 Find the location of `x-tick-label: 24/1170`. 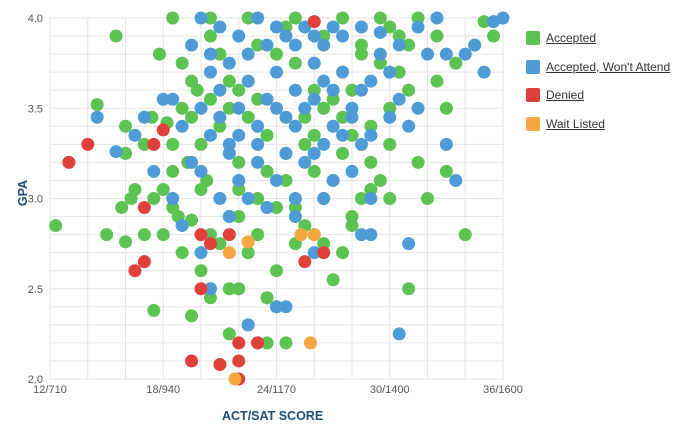

x-tick-label: 24/1170 is located at coordinates (276, 390).